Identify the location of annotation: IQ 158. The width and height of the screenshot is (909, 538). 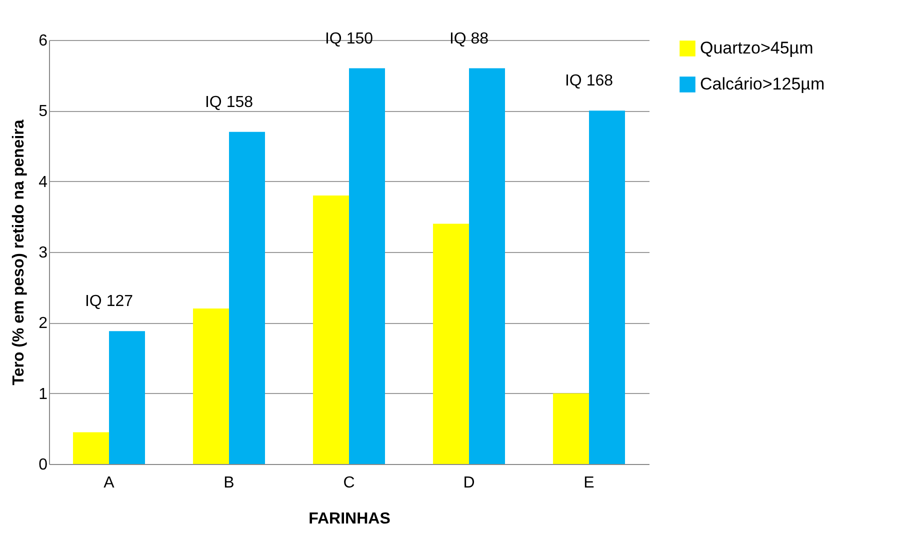
(229, 102).